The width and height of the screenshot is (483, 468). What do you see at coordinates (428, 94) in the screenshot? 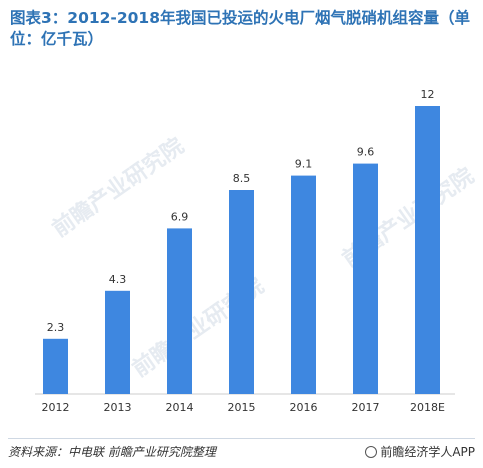
I see `bar-value-label: 12` at bounding box center [428, 94].